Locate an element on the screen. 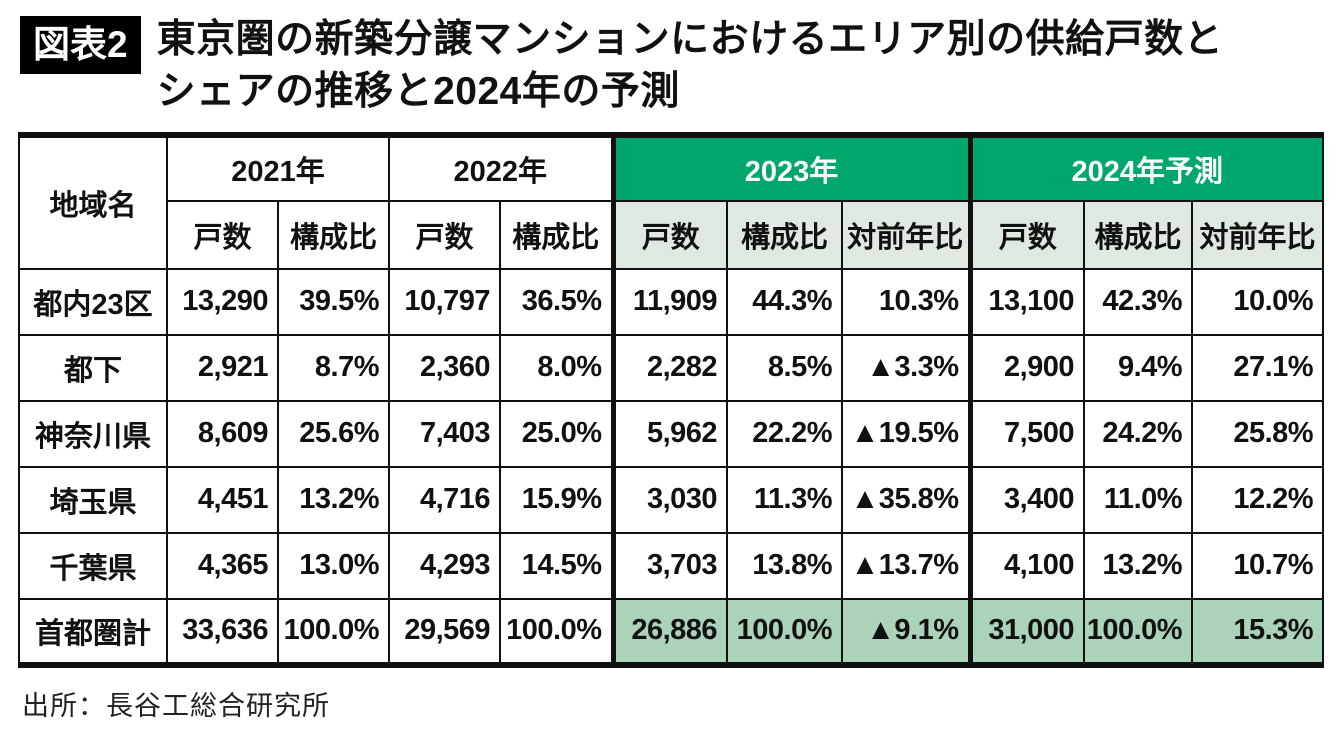 The image size is (1340, 730). value-cell: 10.7% is located at coordinates (1258, 565).